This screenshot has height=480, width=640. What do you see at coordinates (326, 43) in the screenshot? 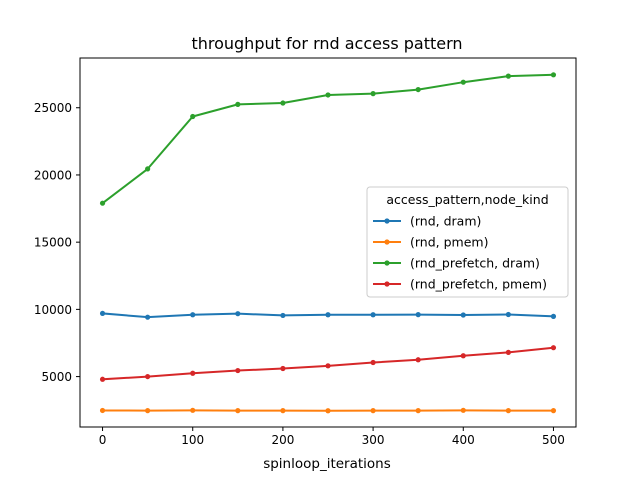
I see `chart-title: throughput for rnd access pattern` at bounding box center [326, 43].